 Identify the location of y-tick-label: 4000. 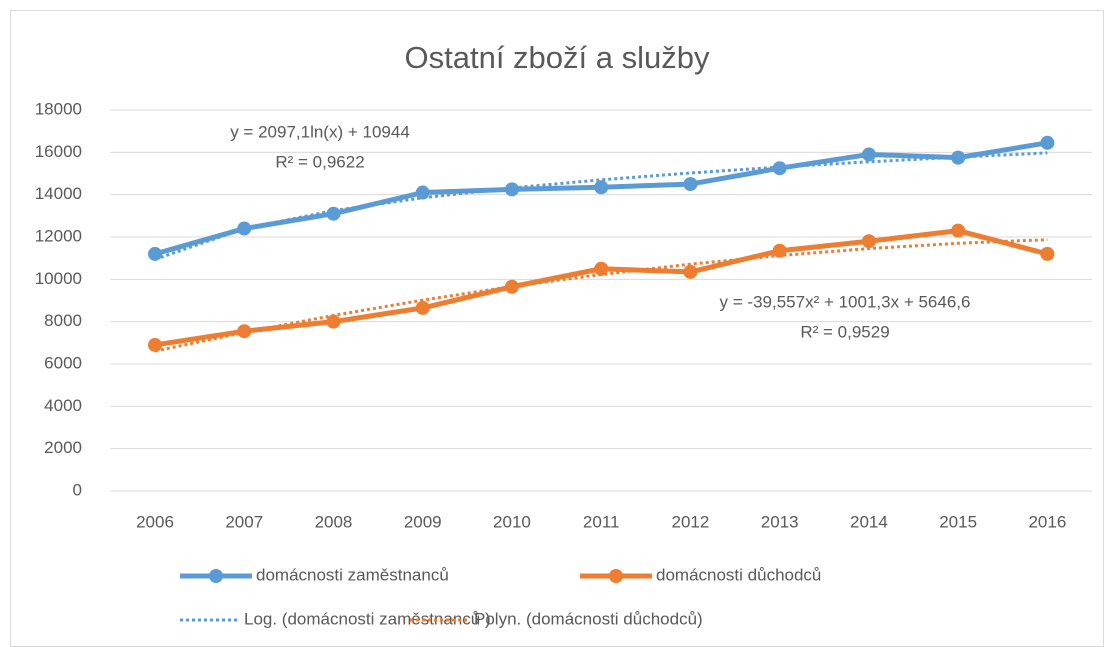
(63, 405).